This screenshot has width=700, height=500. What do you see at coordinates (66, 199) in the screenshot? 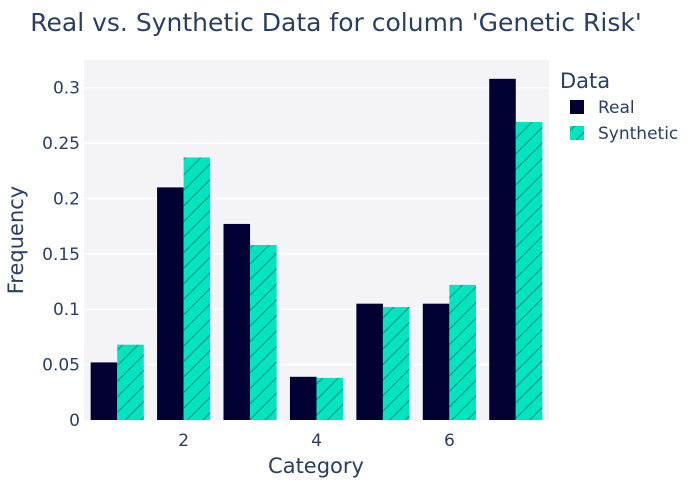
I see `y-tick-label: 0.2` at bounding box center [66, 199].